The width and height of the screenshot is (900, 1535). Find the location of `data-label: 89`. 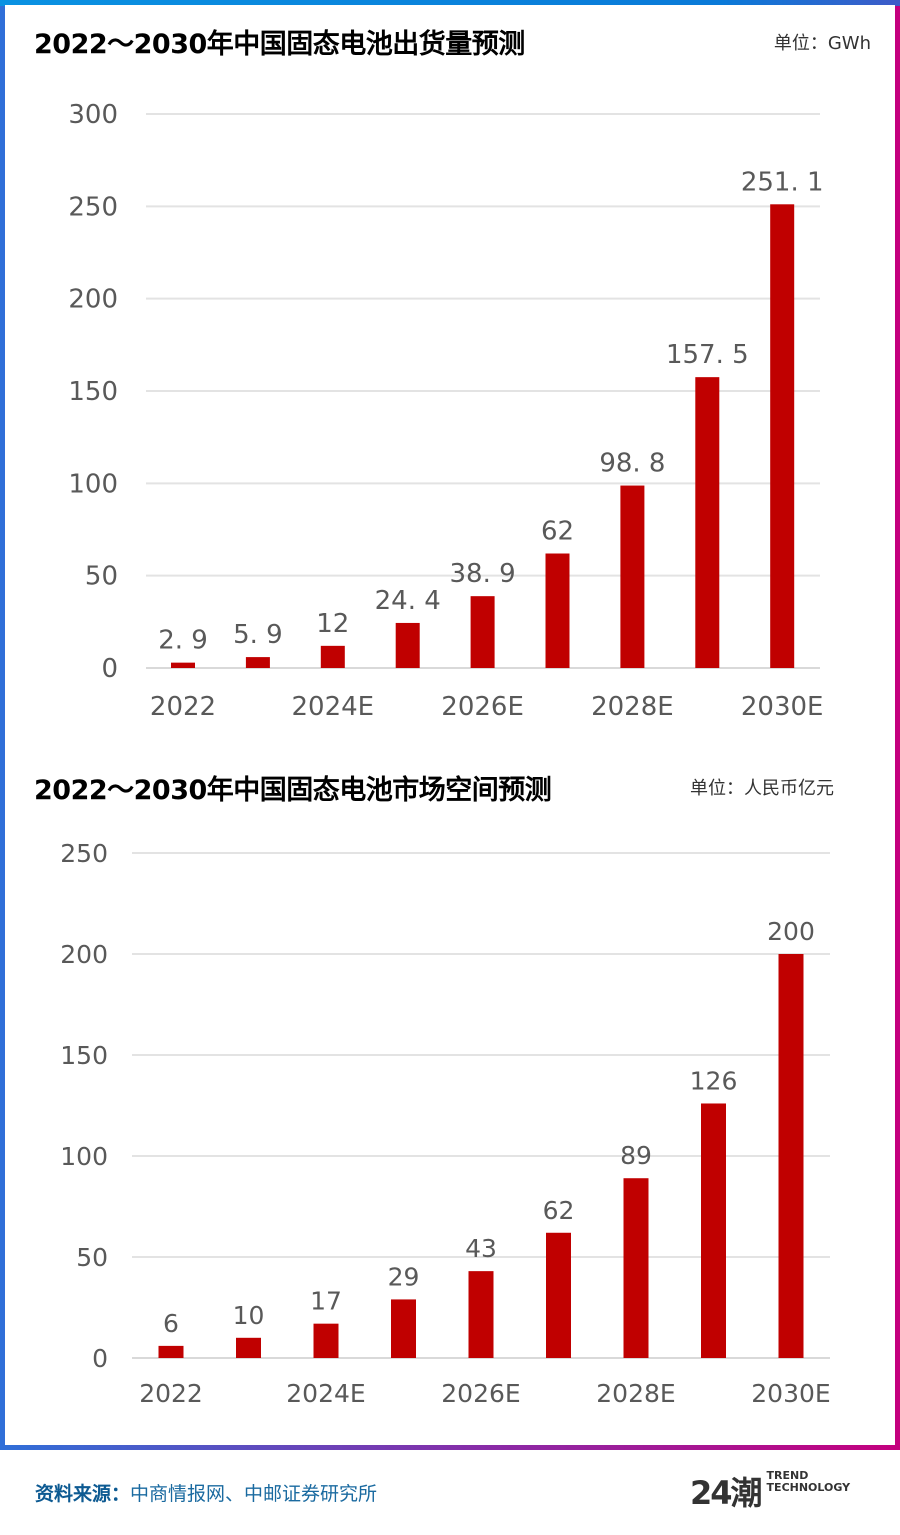

data-label: 89 is located at coordinates (636, 1155).